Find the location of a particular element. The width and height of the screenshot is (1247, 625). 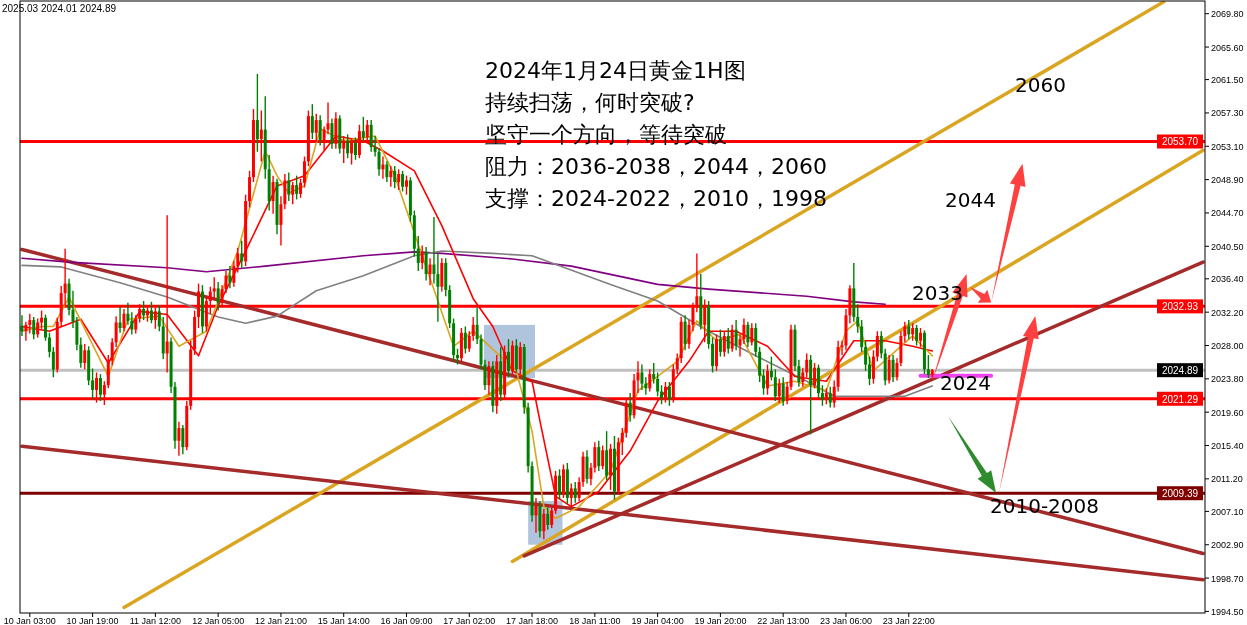

y-tick-label: 1998.70 is located at coordinates (1227, 578).